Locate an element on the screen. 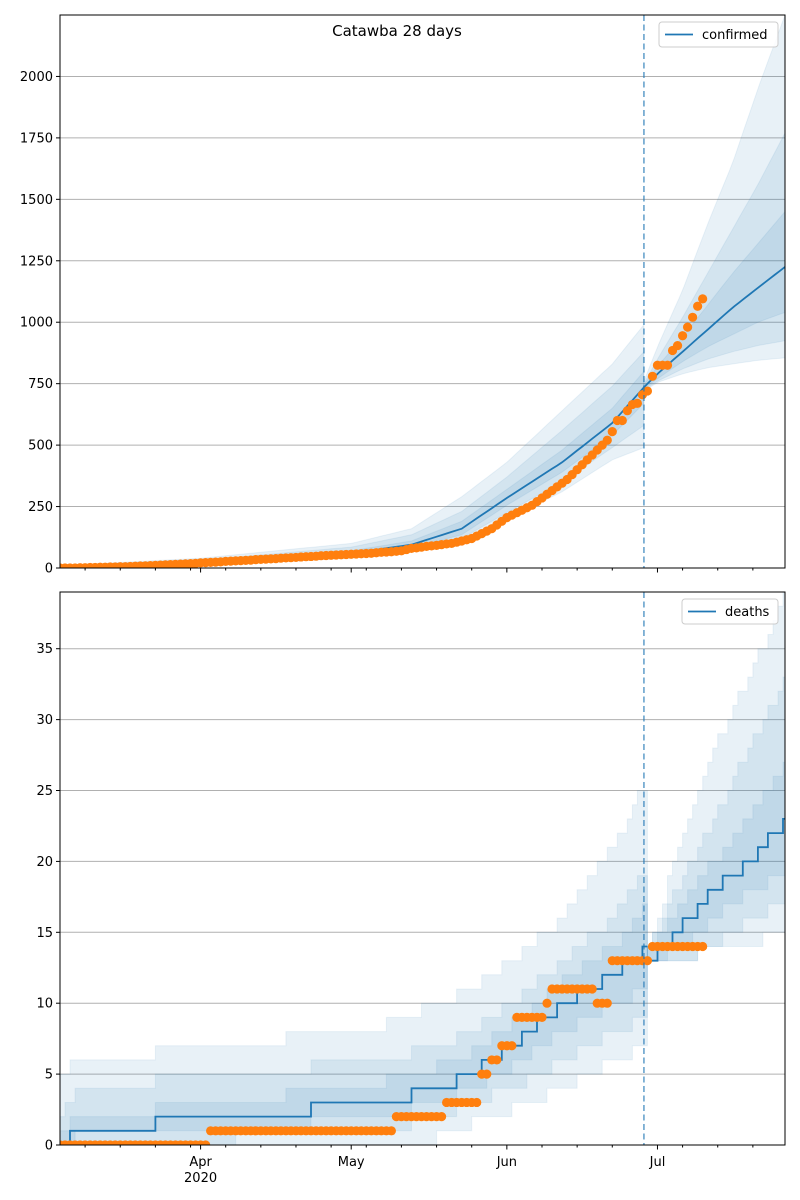  y-tick-label: 20 is located at coordinates (44, 862).